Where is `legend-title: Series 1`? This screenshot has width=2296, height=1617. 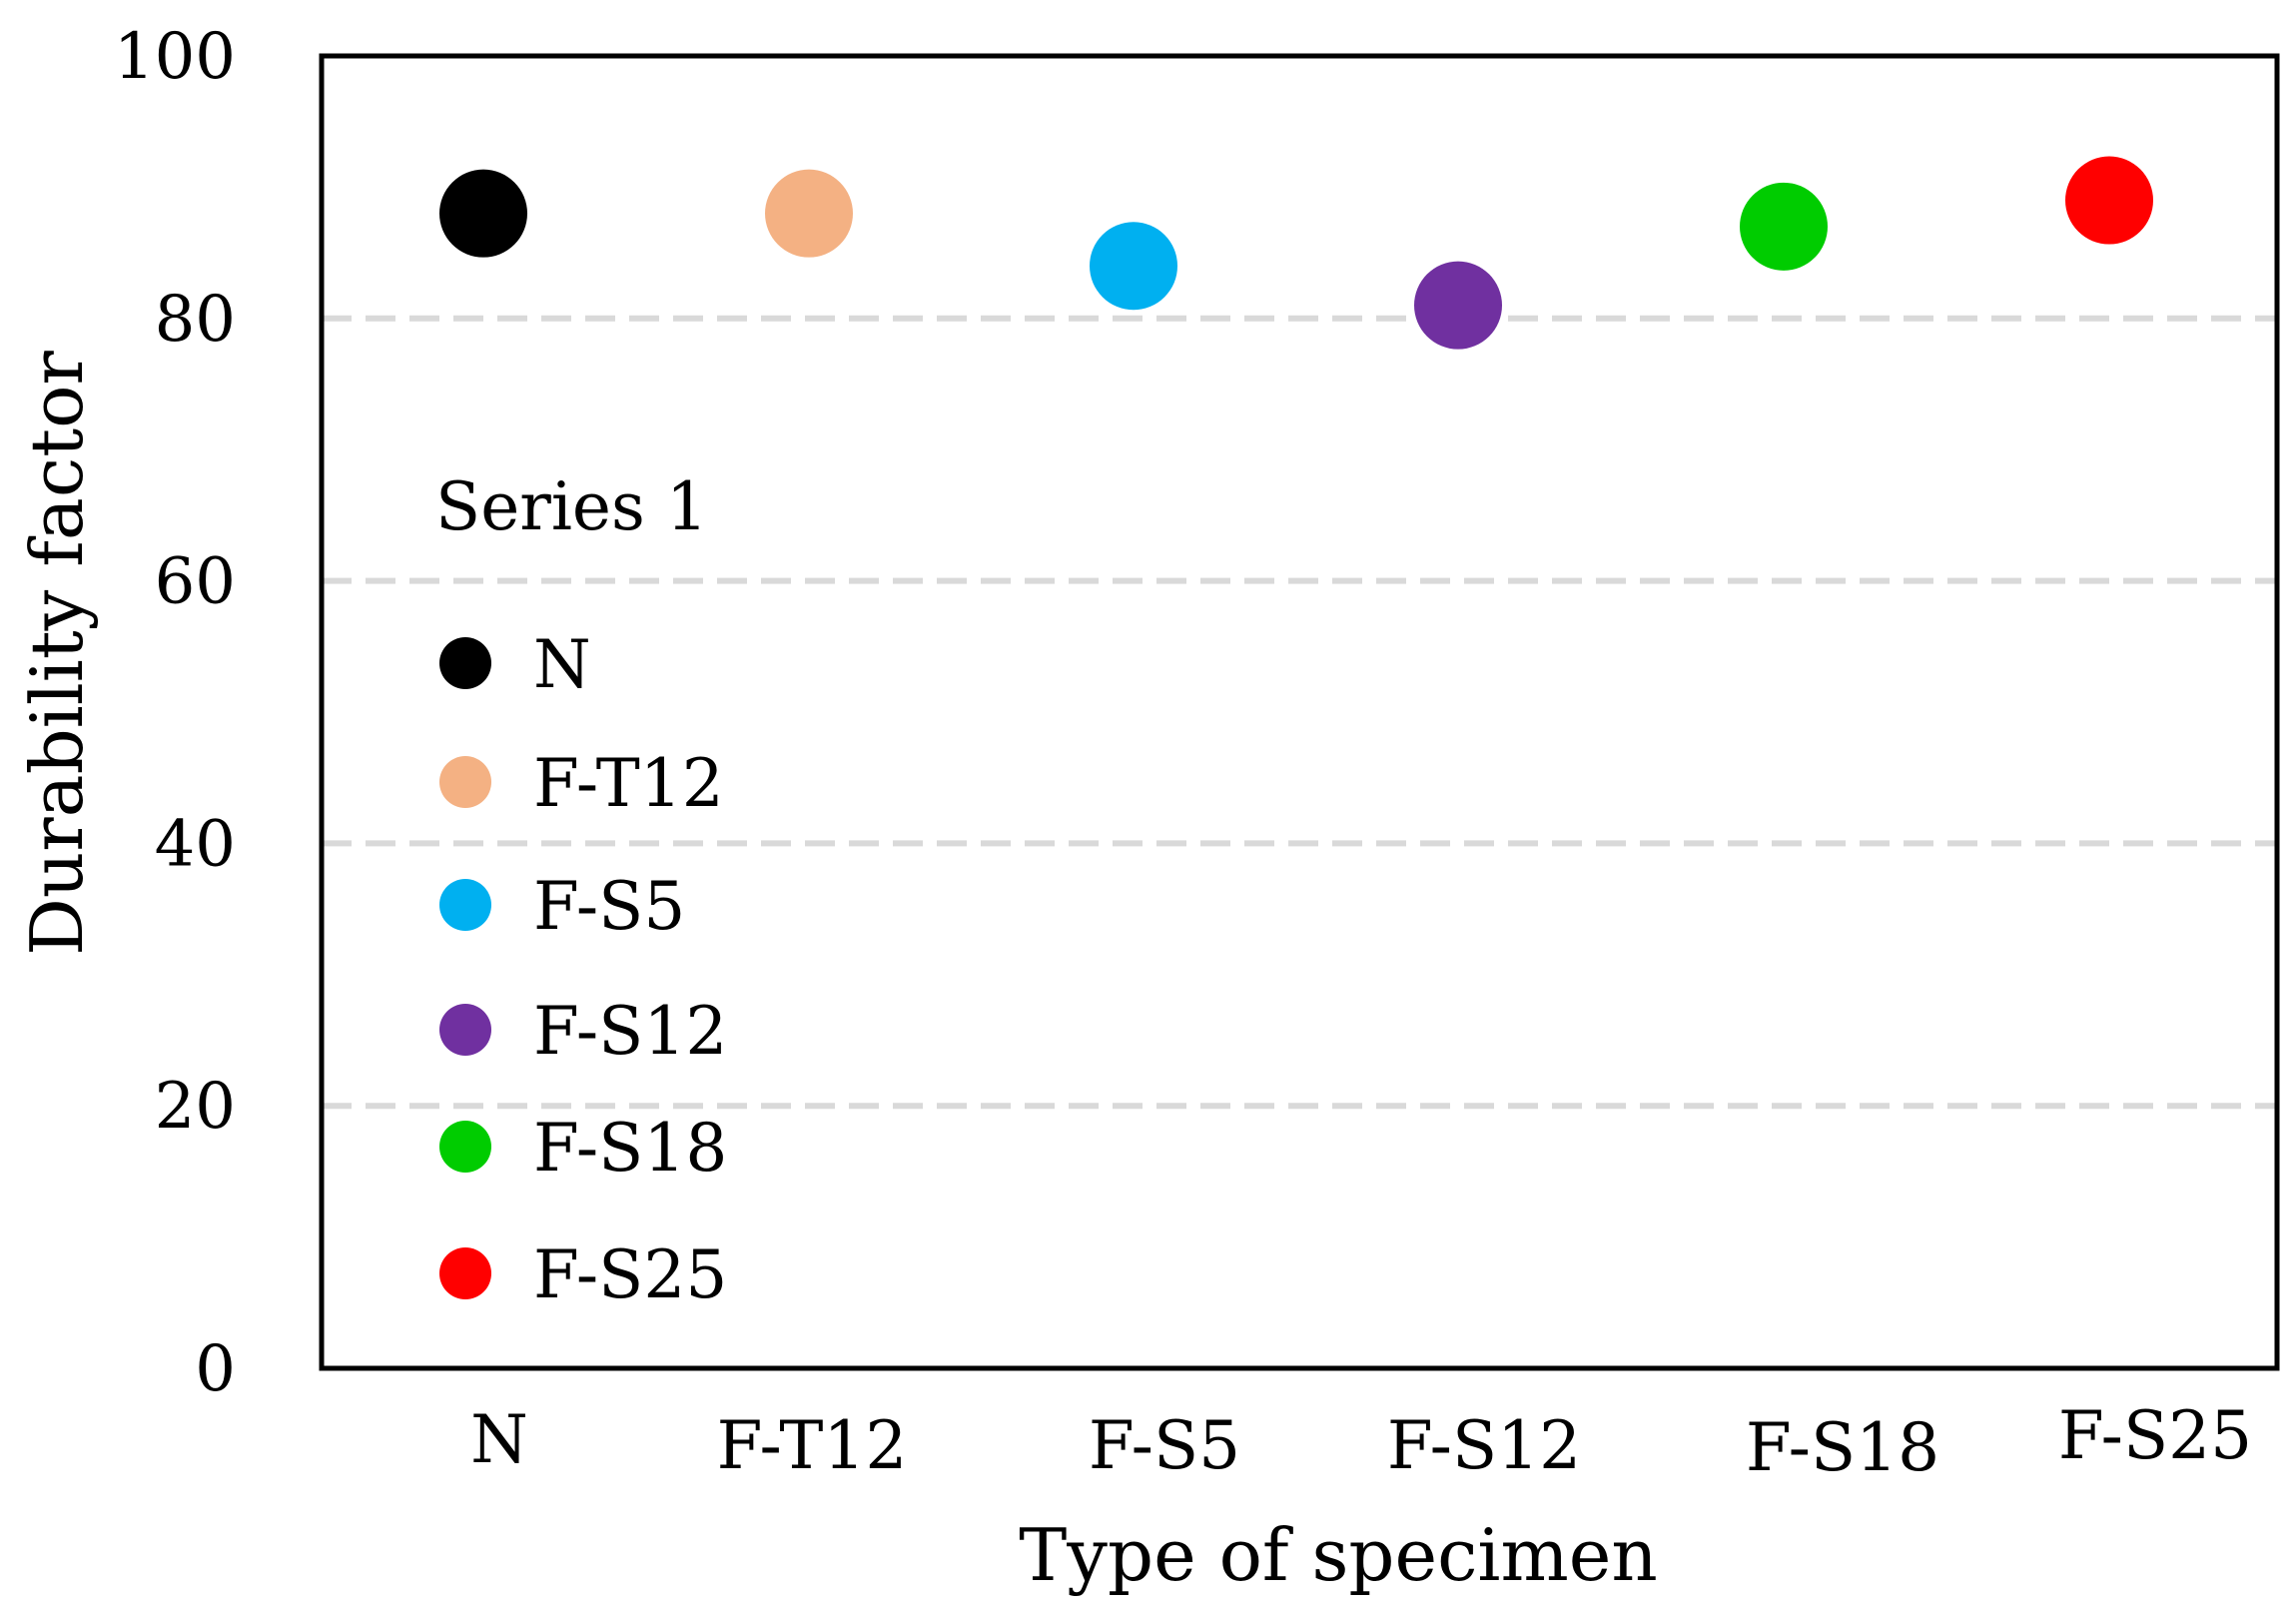 legend-title: Series 1 is located at coordinates (571, 506).